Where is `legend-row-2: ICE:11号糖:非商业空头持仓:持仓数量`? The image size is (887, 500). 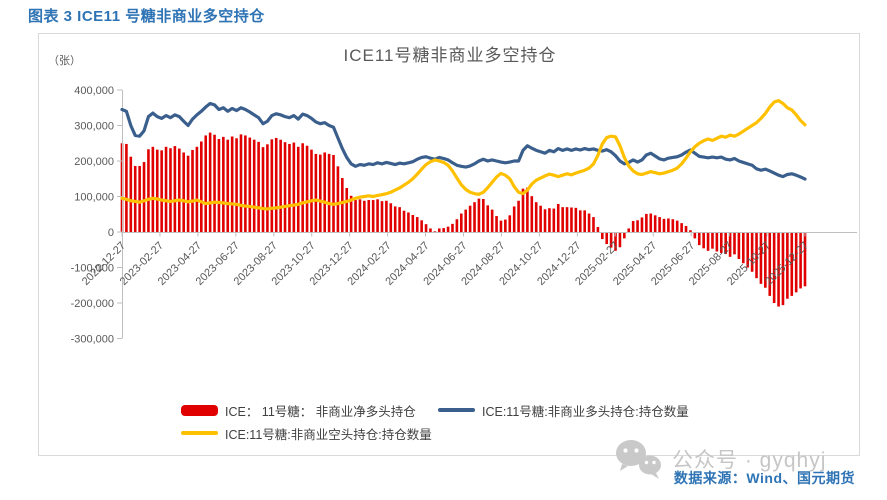 legend-row-2: ICE:11号糖:非商业空头持仓:持仓数量 is located at coordinates (481, 433).